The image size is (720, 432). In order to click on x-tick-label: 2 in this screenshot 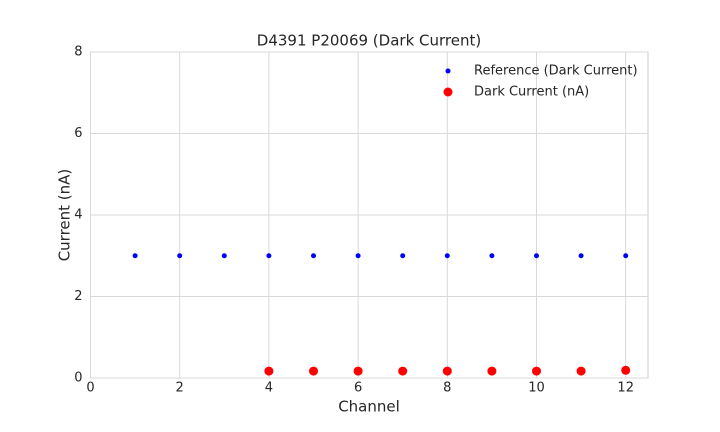, I will do `click(180, 388)`.